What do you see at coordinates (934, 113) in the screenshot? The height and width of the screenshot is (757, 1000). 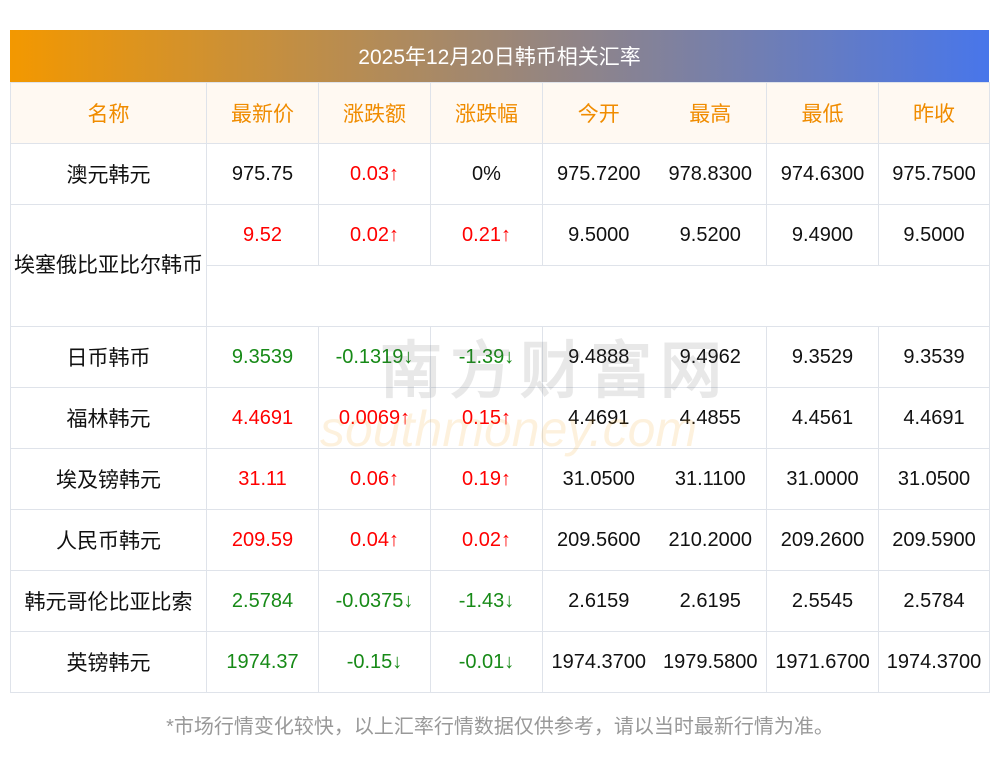 I see `header-prev: 昨收` at bounding box center [934, 113].